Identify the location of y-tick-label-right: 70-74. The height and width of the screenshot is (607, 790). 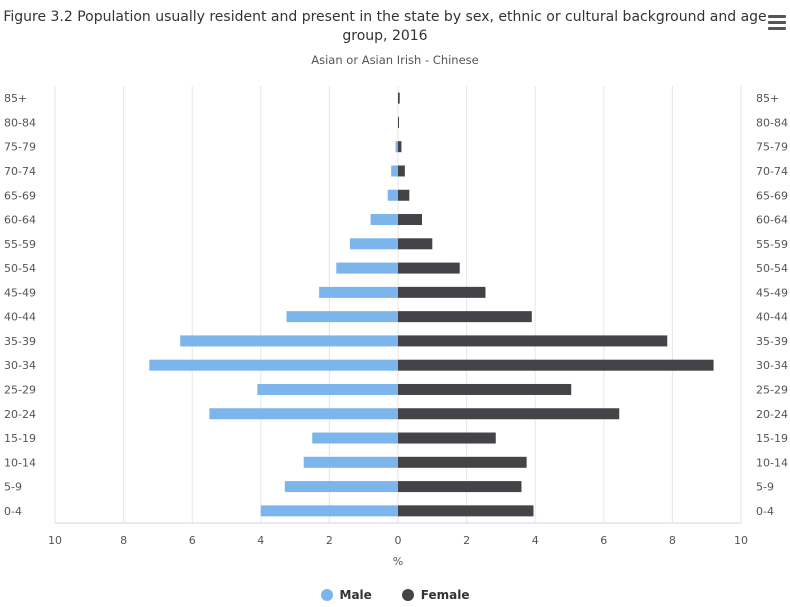
(772, 171).